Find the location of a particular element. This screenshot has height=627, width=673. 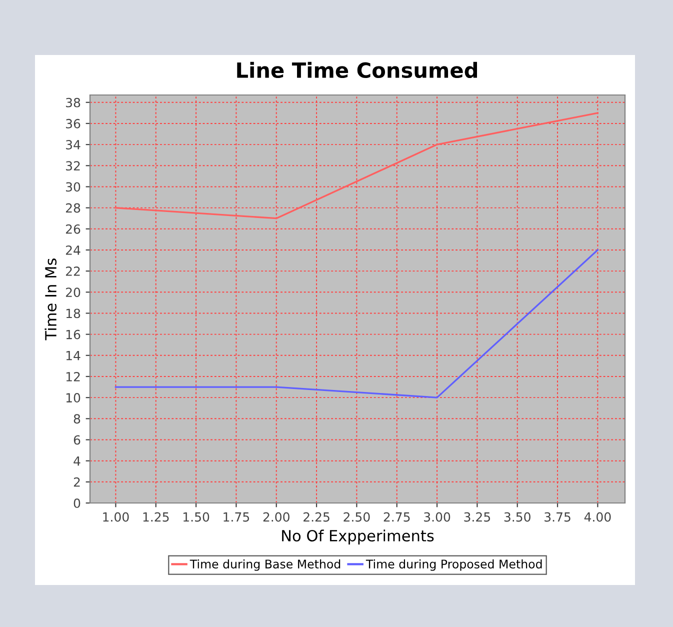

y-tick-label: 36 is located at coordinates (73, 123).